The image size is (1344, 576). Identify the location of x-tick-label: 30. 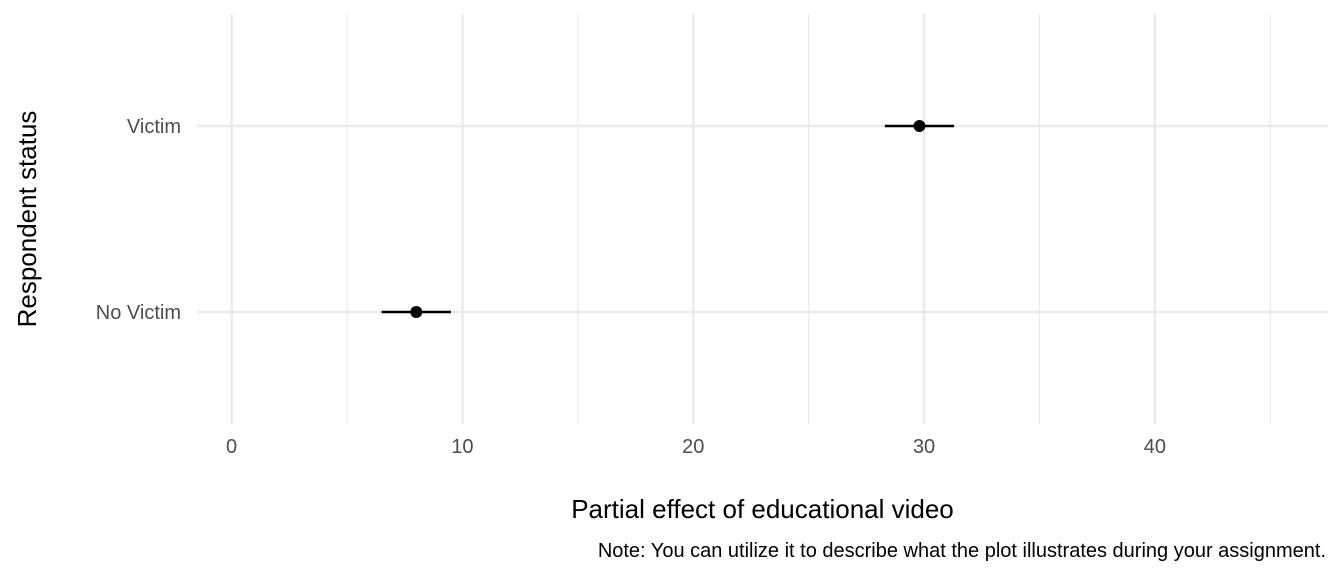
(924, 447).